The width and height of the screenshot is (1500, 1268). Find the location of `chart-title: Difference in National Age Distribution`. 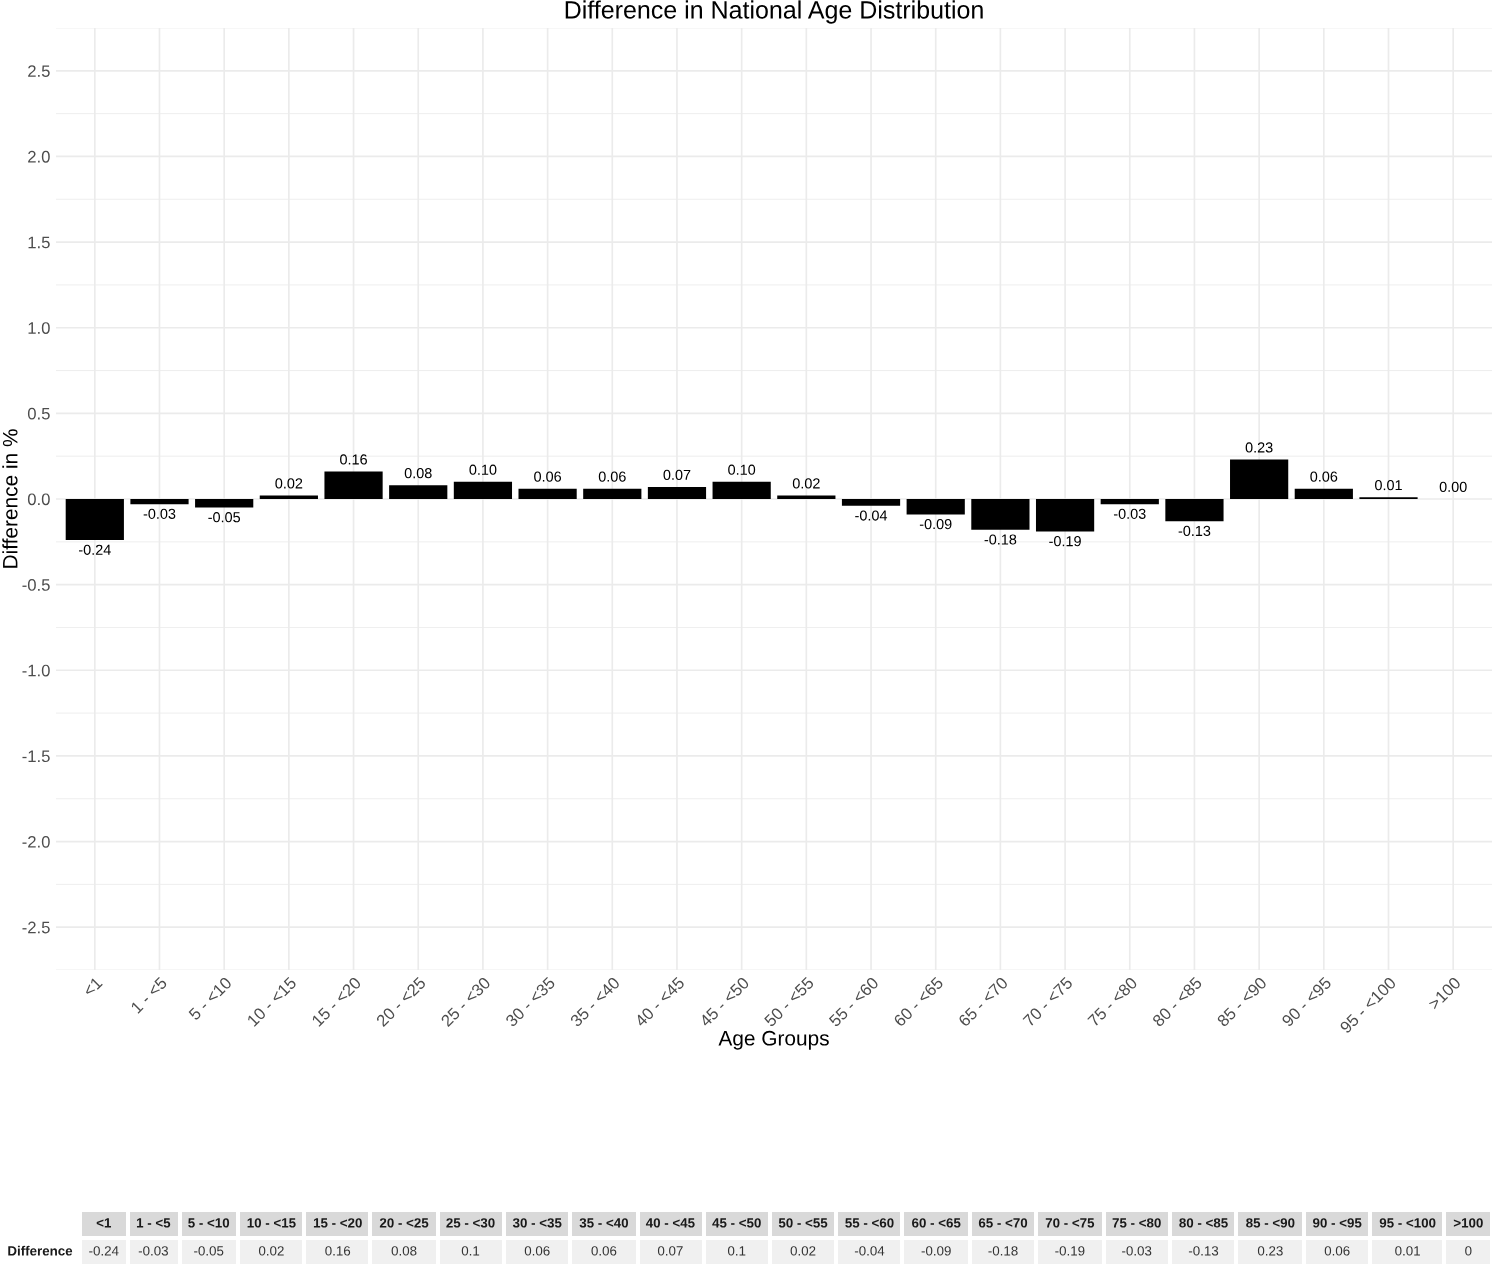

chart-title: Difference in National Age Distribution is located at coordinates (774, 12).